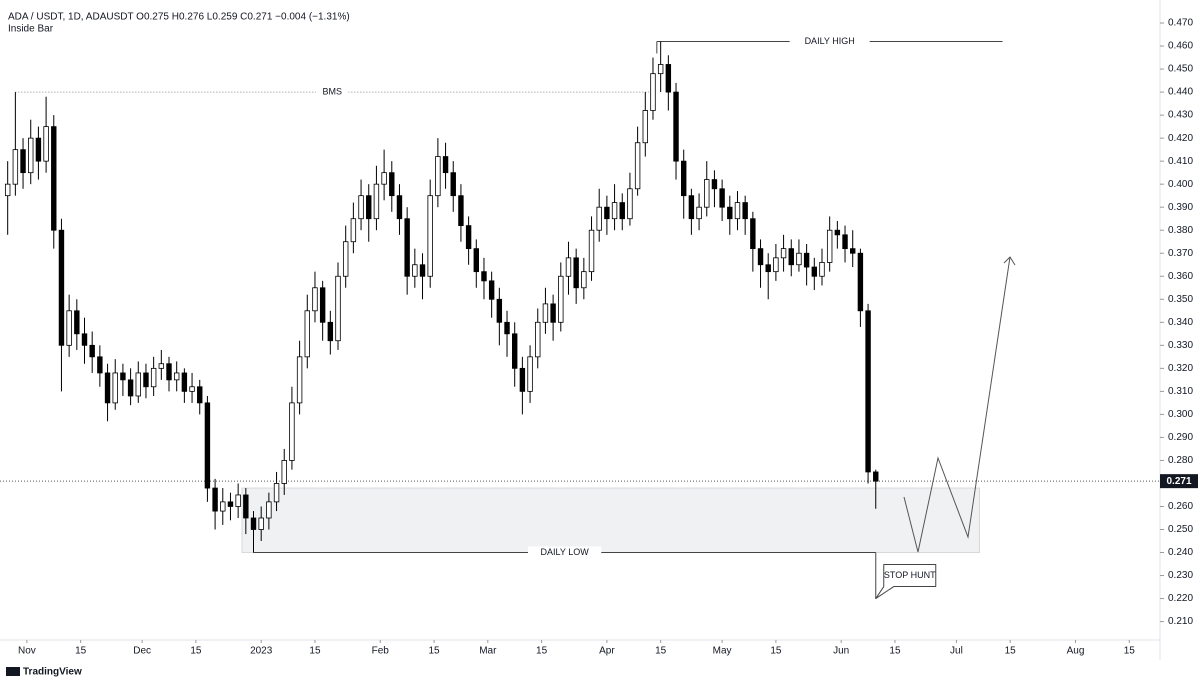 This screenshot has width=1200, height=683. Describe the element at coordinates (1180, 299) in the screenshot. I see `y-tick-label: 0.350` at that location.